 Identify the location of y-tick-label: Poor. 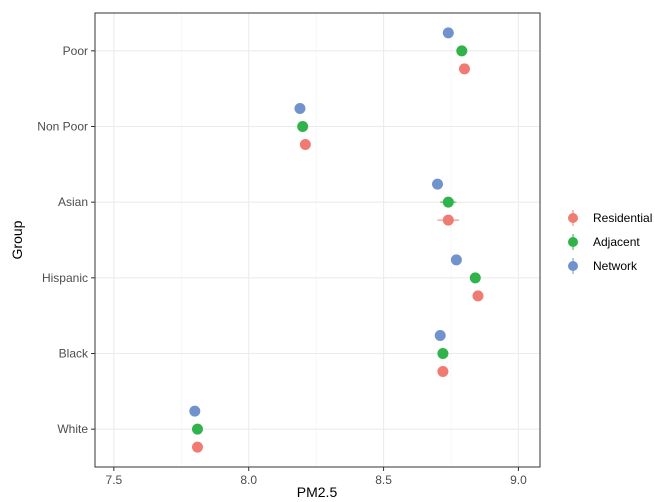
(75, 51).